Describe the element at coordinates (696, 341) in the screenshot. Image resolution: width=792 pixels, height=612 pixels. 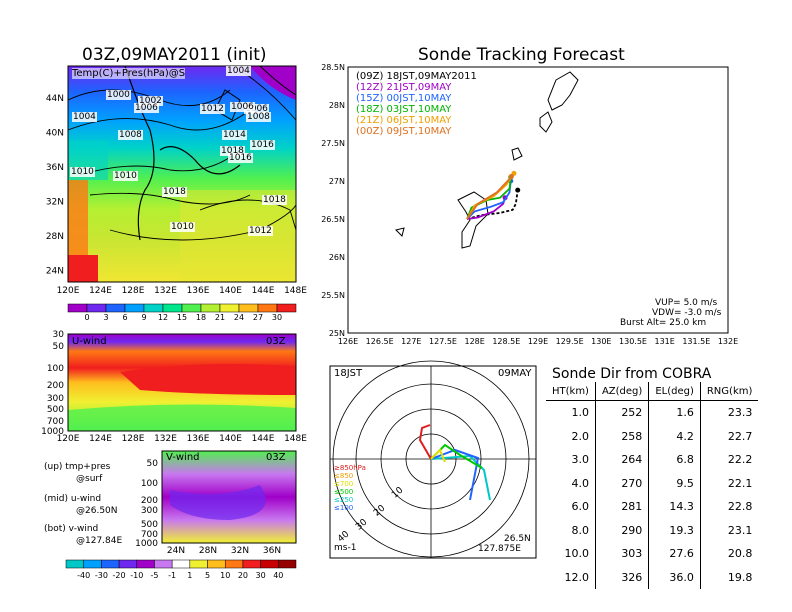
I see `tracking-x-tick: 131.5E` at that location.